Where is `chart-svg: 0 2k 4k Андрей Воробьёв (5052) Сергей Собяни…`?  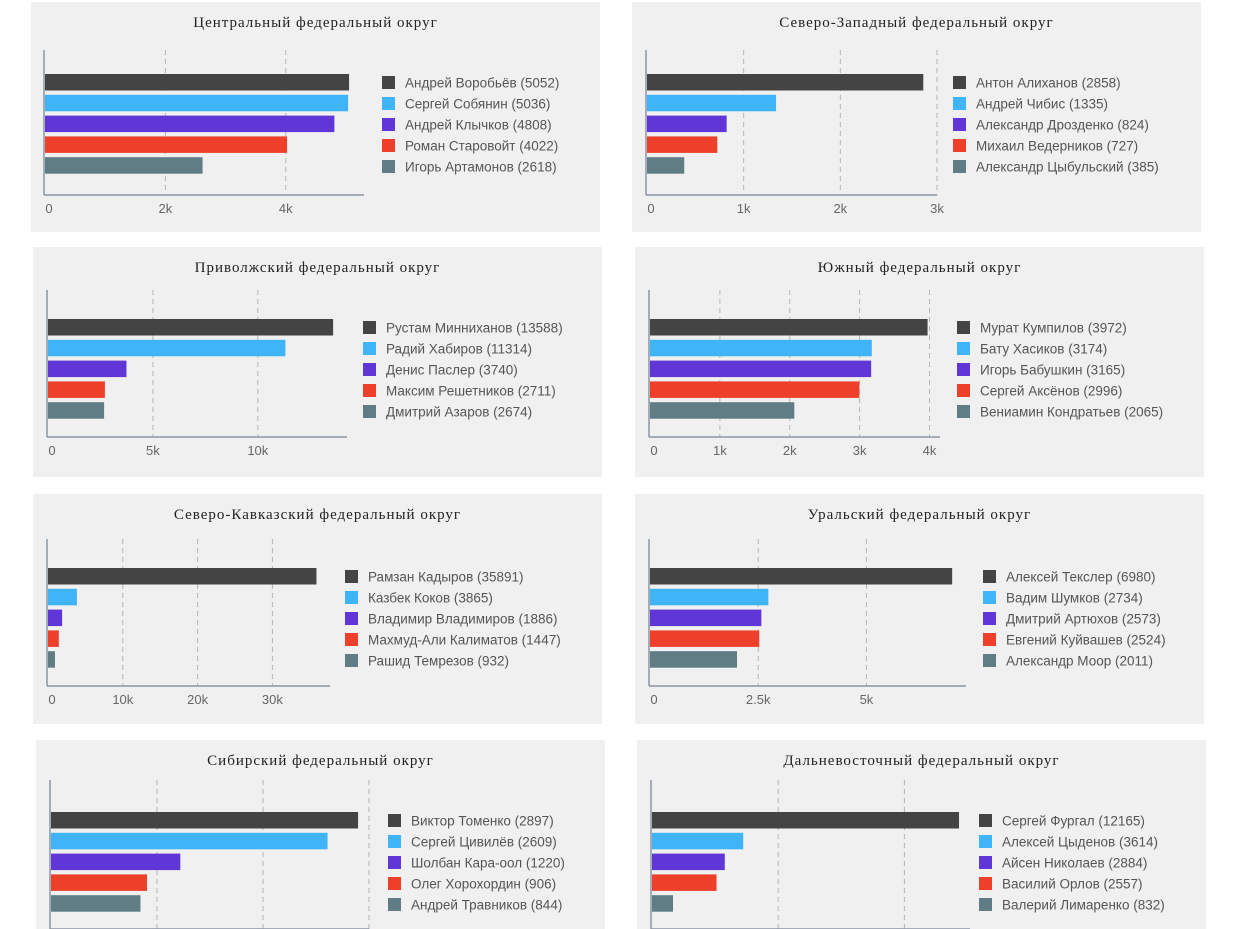 chart-svg: 0 2k 4k Андрей Воробьёв (5052) Сергей Собяни… is located at coordinates (301, 133).